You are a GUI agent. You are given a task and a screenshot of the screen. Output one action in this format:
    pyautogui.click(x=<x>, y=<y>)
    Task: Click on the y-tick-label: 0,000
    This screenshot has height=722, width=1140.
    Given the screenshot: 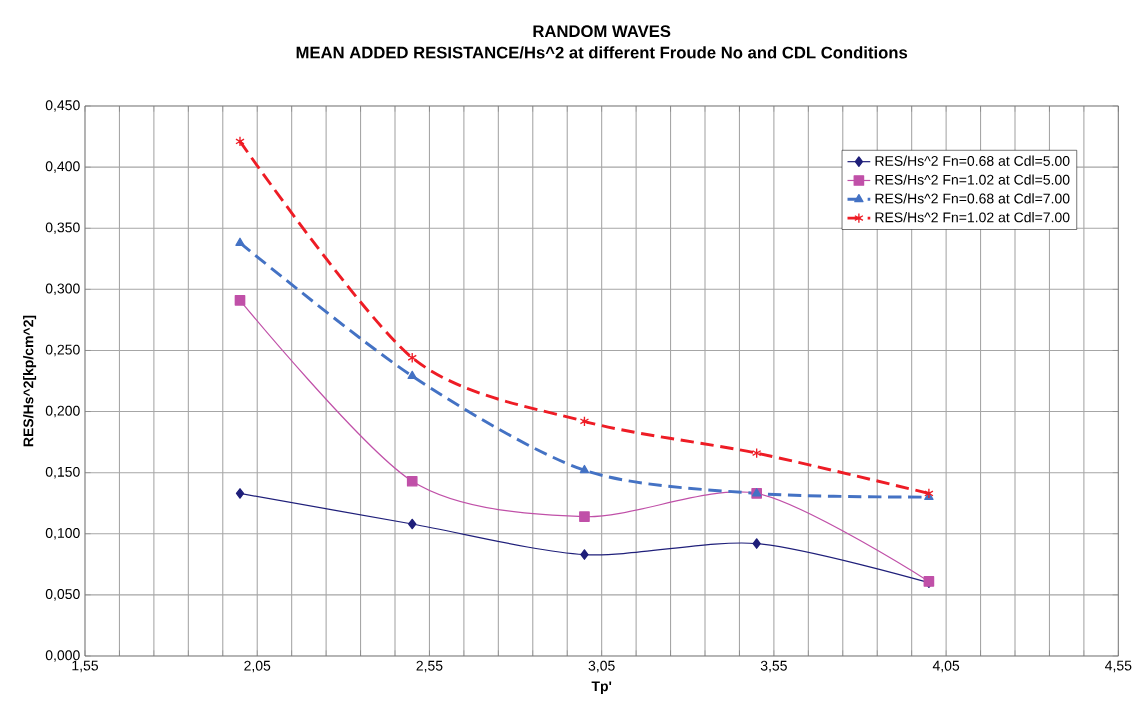 What is the action you would take?
    pyautogui.click(x=62, y=656)
    